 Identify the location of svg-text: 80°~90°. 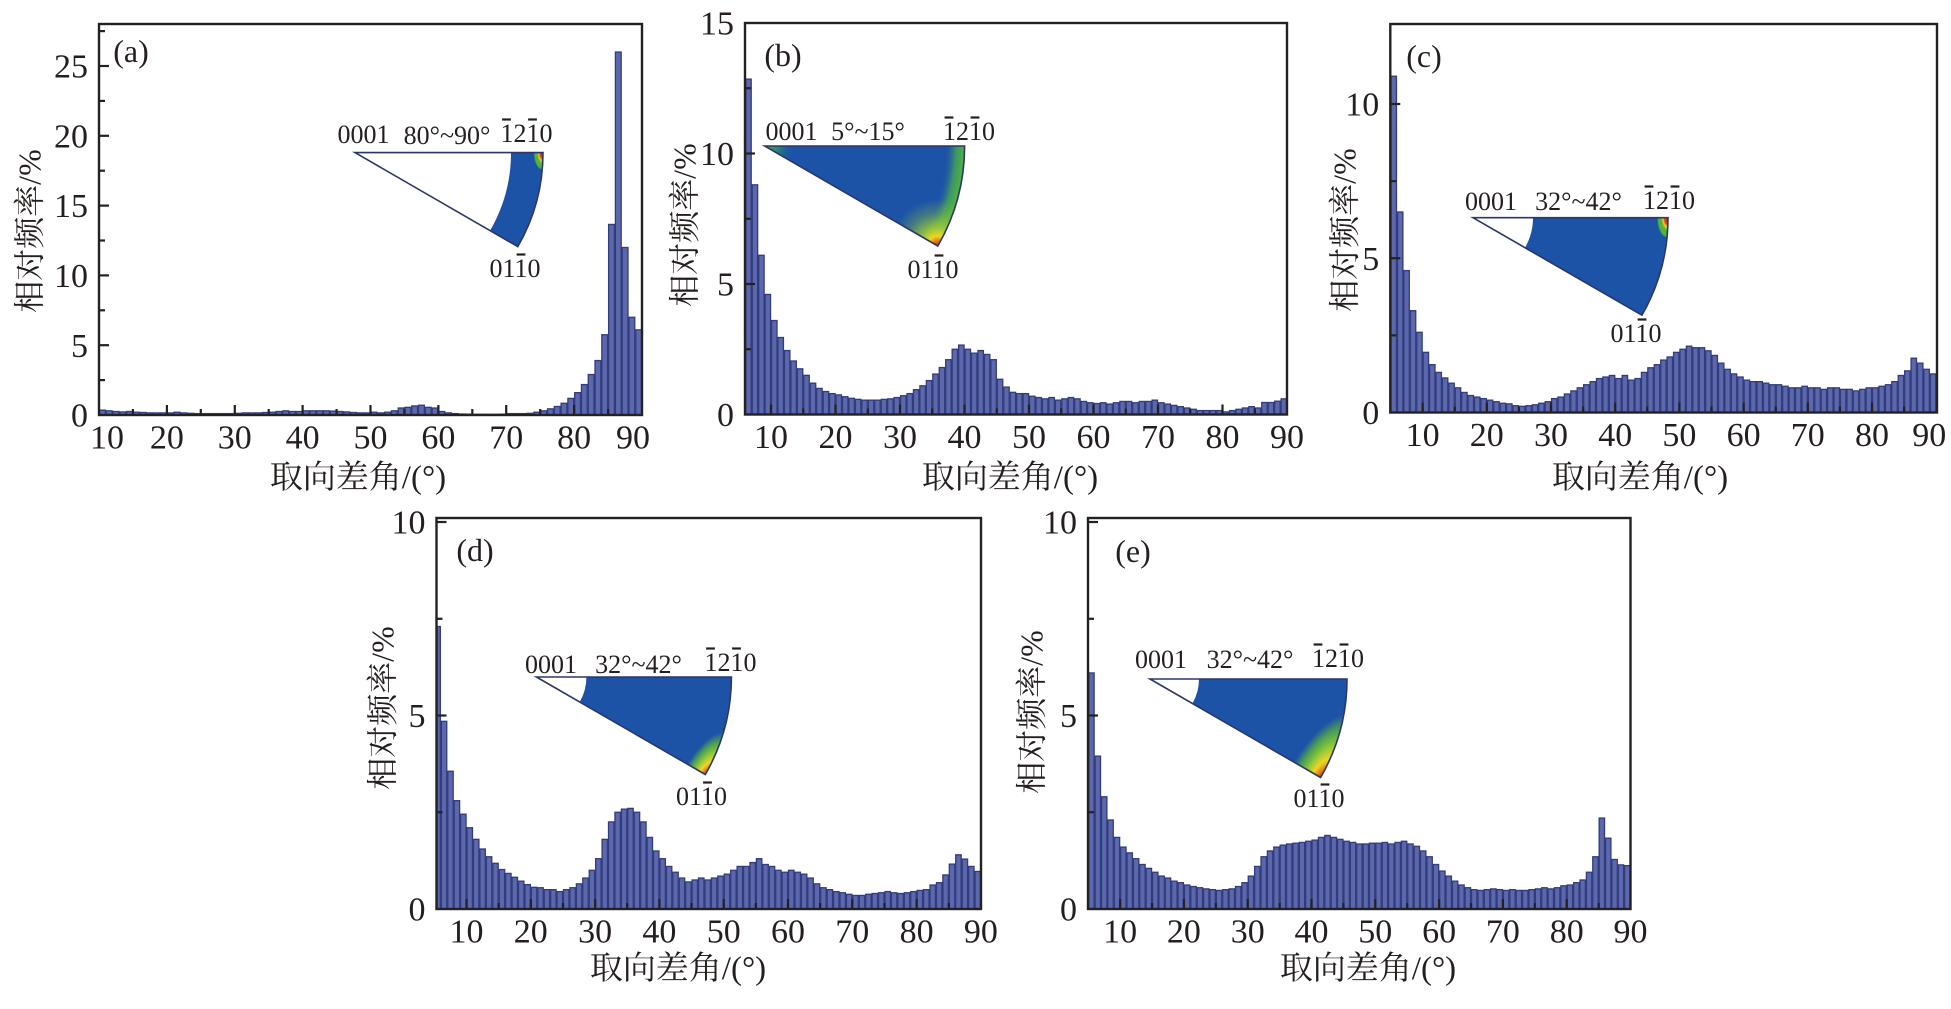
(447, 135).